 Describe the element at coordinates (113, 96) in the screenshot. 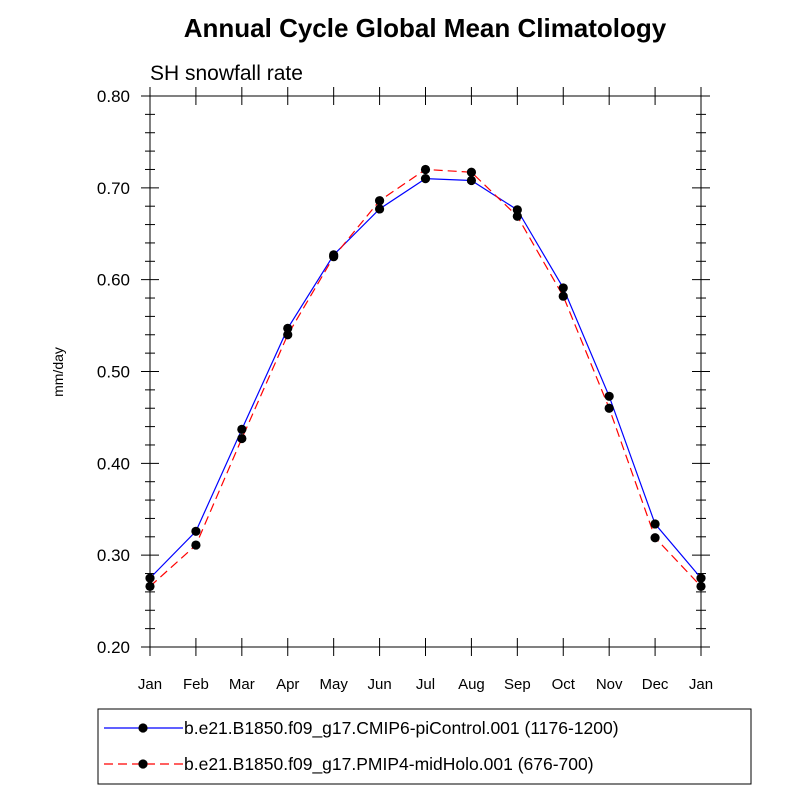

I see `y-tick-label: 0.80` at that location.